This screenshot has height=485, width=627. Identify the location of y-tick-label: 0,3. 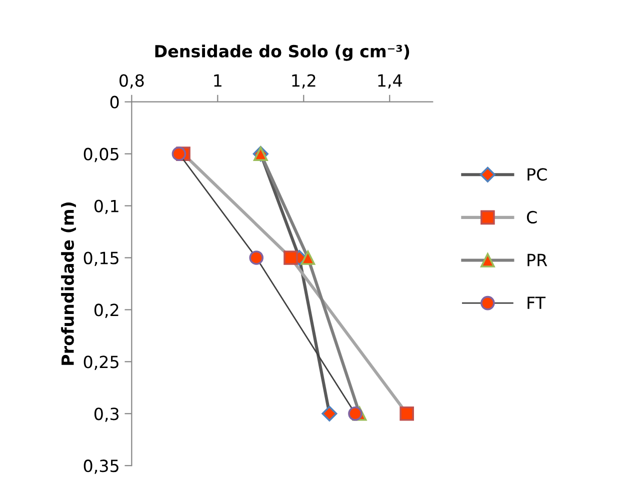
(106, 415).